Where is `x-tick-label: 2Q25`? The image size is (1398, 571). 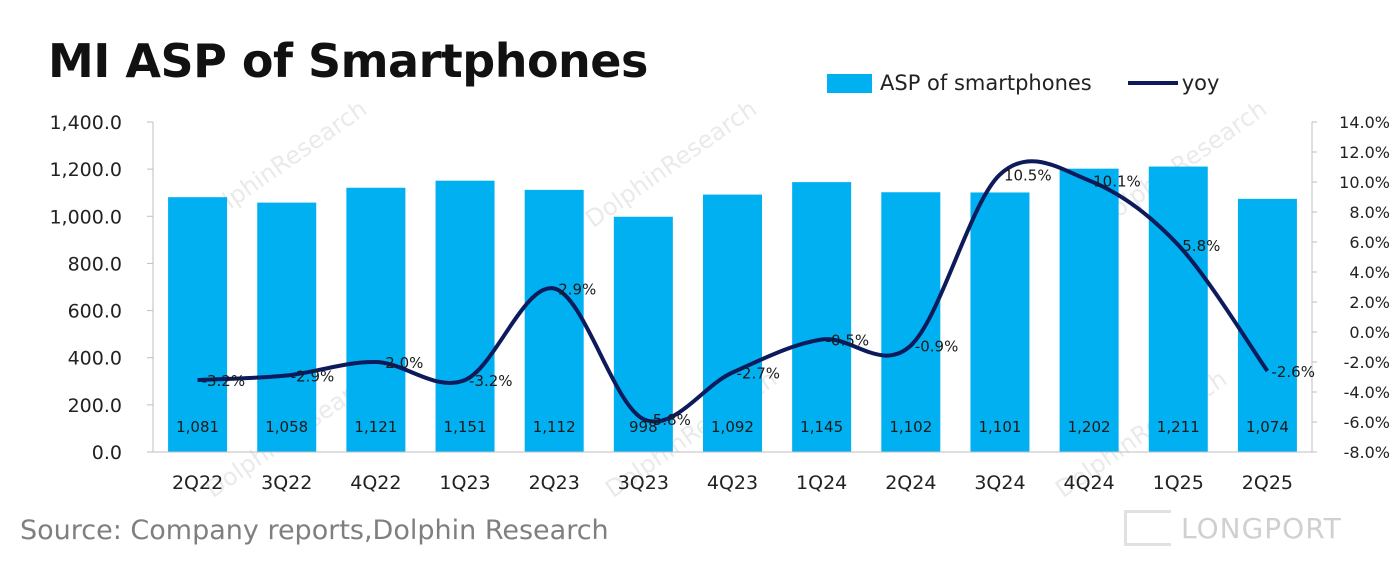
x-tick-label: 2Q25 is located at coordinates (1267, 483).